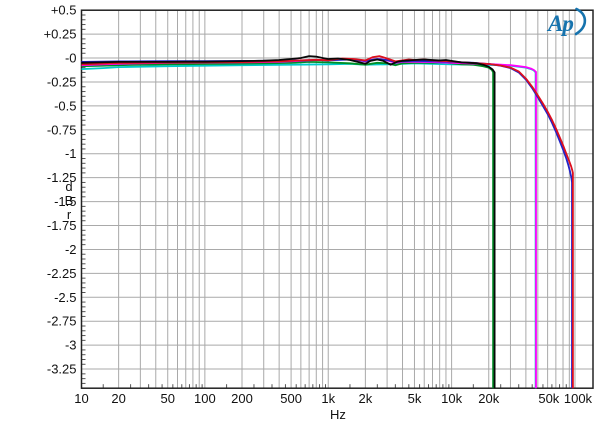 The width and height of the screenshot is (600, 436). Describe the element at coordinates (559, 23) in the screenshot. I see `audio-precision-logo-text: Ap` at that location.